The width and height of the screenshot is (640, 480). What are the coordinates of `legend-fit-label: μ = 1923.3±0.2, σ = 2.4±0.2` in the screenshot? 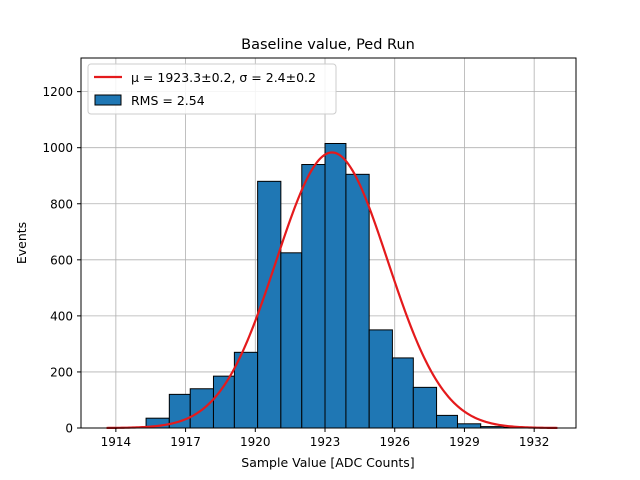 It's located at (223, 77).